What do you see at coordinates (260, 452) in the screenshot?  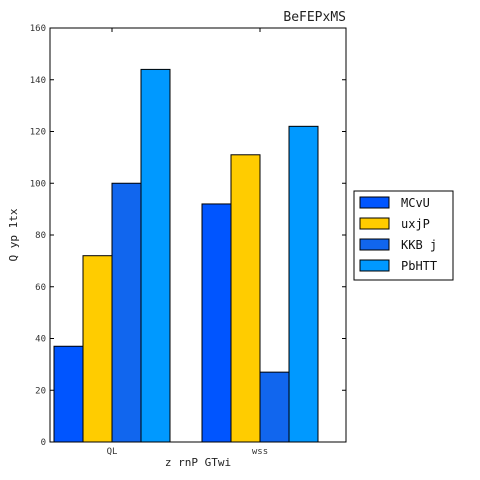 I see `x-tick-label: wss` at bounding box center [260, 452].